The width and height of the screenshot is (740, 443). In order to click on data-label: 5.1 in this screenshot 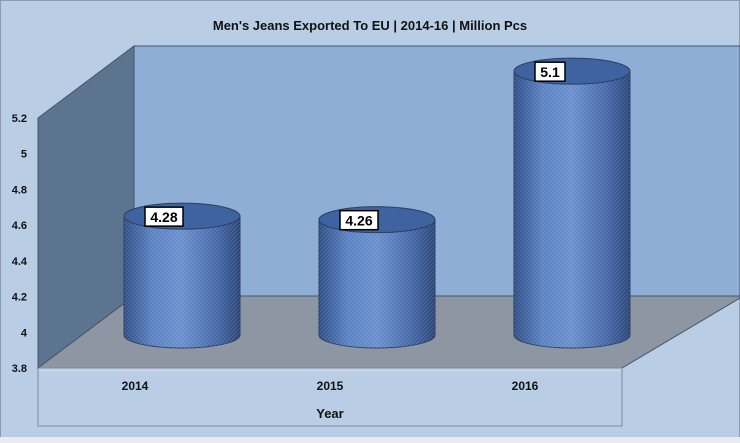, I will do `click(550, 72)`.